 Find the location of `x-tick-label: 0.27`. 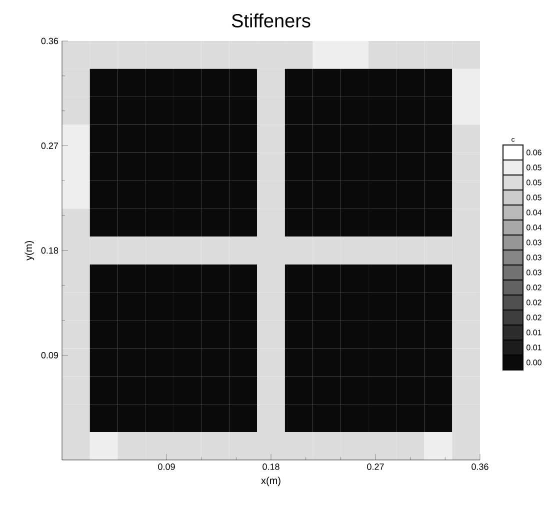

x-tick-label: 0.27 is located at coordinates (375, 467).